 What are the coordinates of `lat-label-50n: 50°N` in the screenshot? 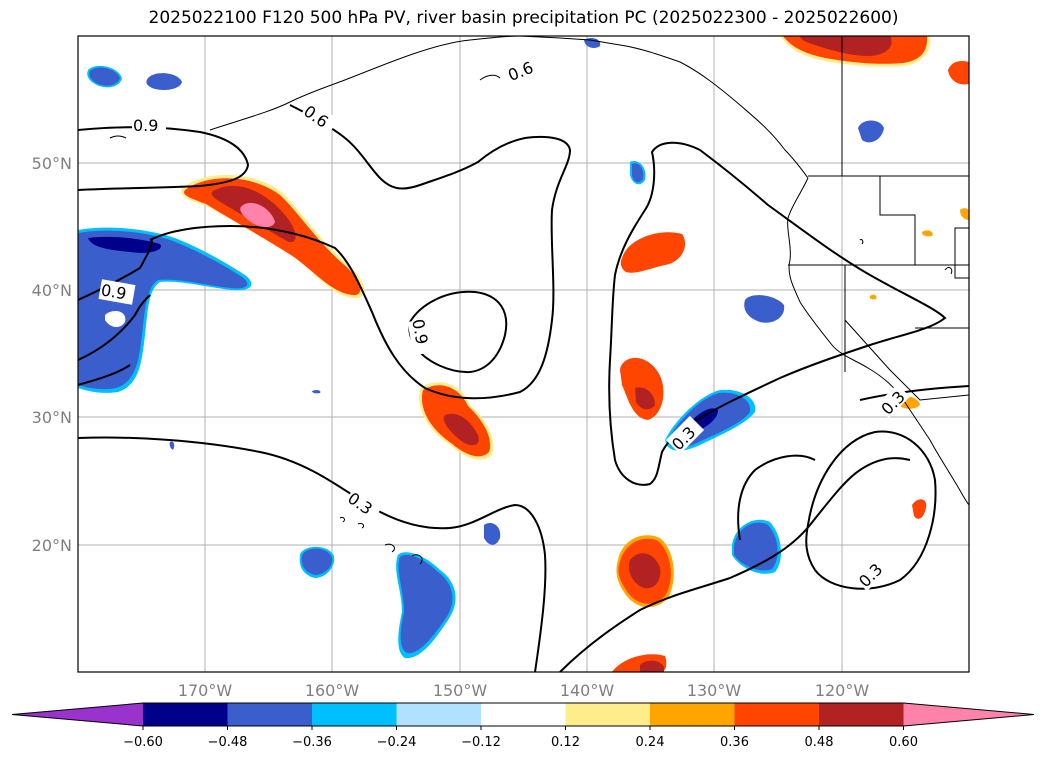 It's located at (52, 163).